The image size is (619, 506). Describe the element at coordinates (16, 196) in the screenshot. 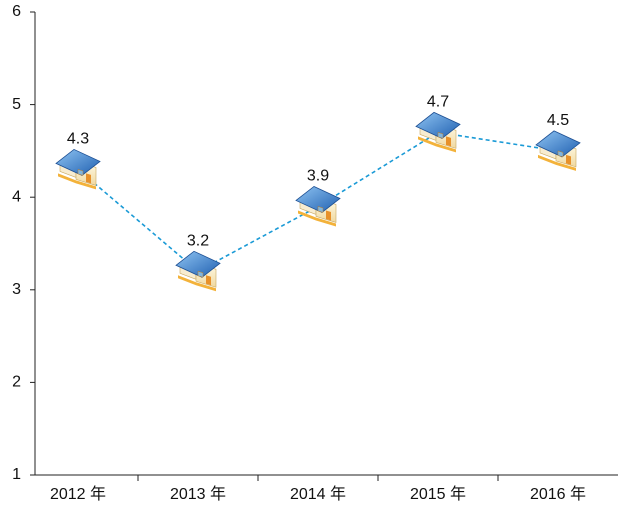

I see `y-tick-label: 4` at that location.